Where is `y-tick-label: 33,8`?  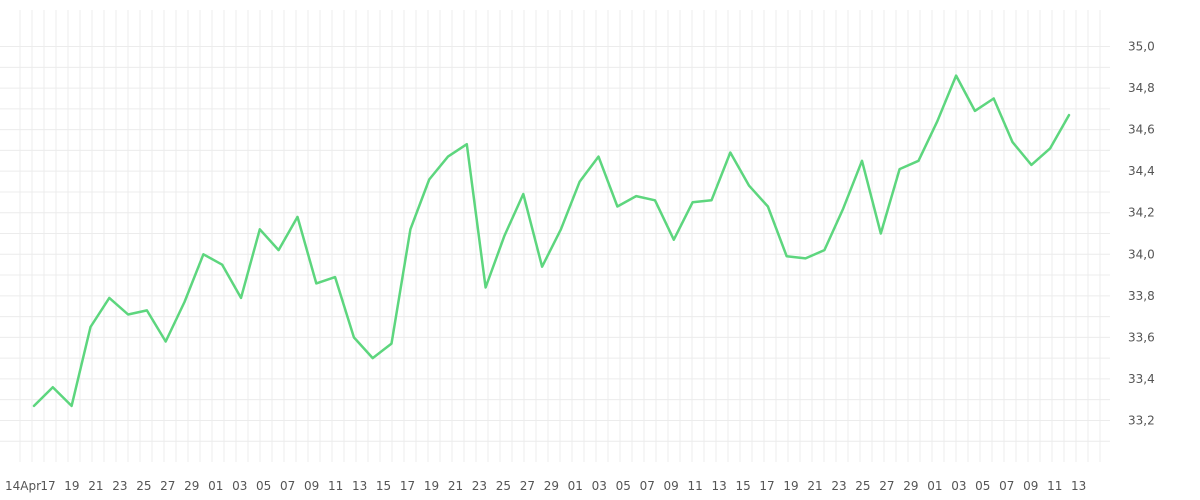 y-tick-label: 33,8 is located at coordinates (1141, 296).